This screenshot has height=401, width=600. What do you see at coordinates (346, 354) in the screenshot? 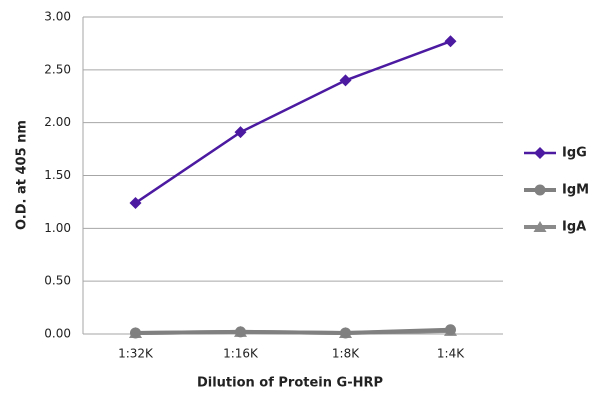
I see `x-tick-label: 1:8K` at bounding box center [346, 354].